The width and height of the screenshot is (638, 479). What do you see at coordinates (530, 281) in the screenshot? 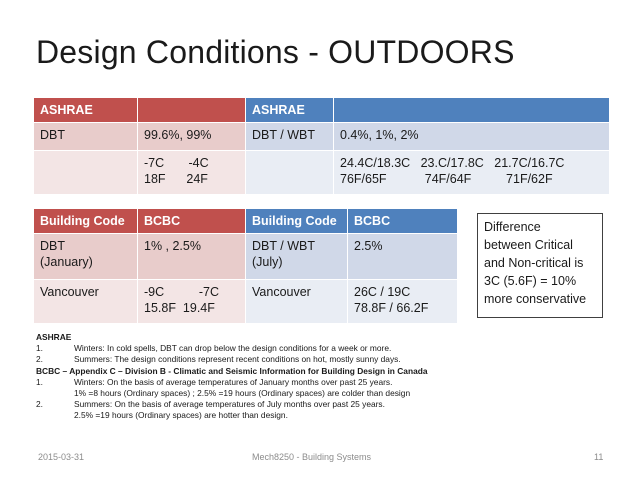
I see `note-line: 3C (5.6F) = 10%` at bounding box center [530, 281].